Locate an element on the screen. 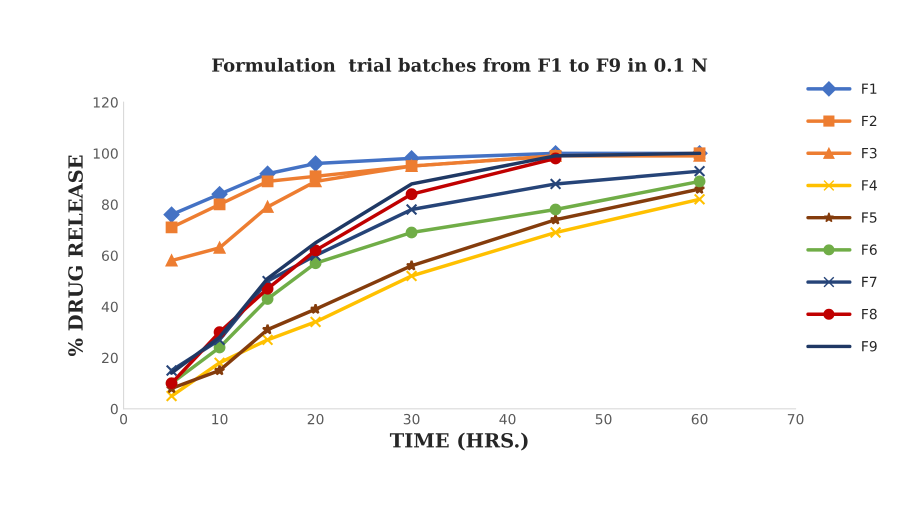  x-axis-title: TIME (HRS.) is located at coordinates (459, 441).